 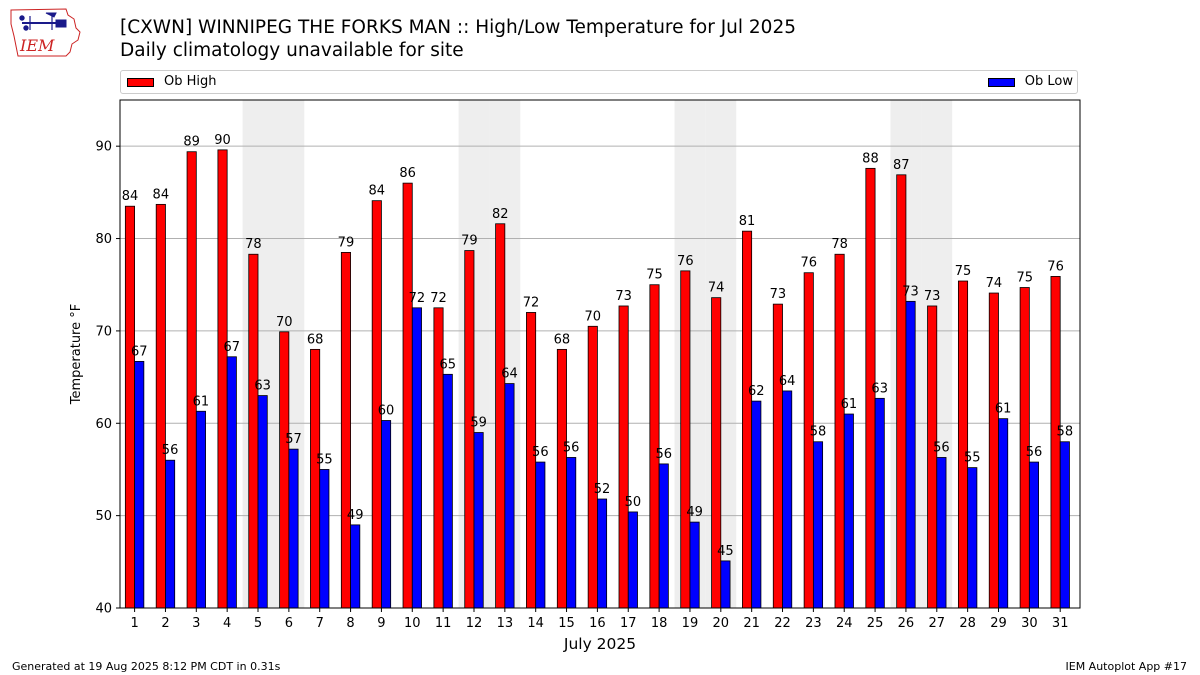 What do you see at coordinates (566, 623) in the screenshot?
I see `x-tick-label: 15` at bounding box center [566, 623].